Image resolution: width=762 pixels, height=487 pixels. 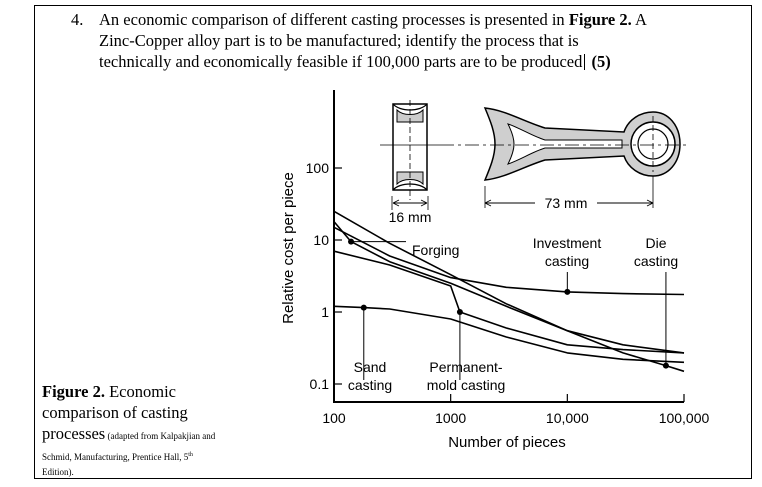 What do you see at coordinates (665, 365) in the screenshot?
I see `anchor-point-die-casting` at bounding box center [665, 365].